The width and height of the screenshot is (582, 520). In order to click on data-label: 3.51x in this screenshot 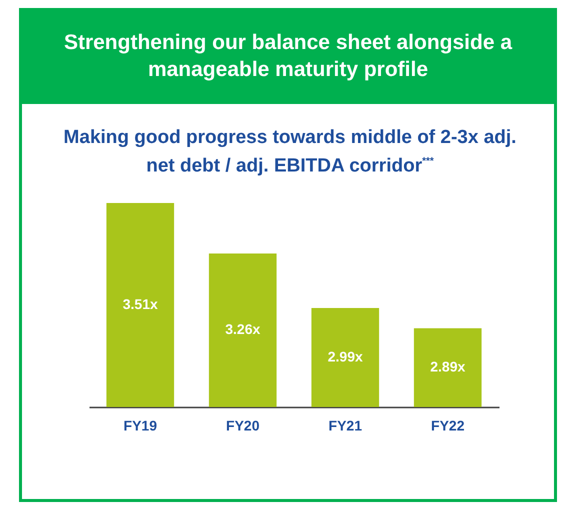, I will do `click(140, 304)`.